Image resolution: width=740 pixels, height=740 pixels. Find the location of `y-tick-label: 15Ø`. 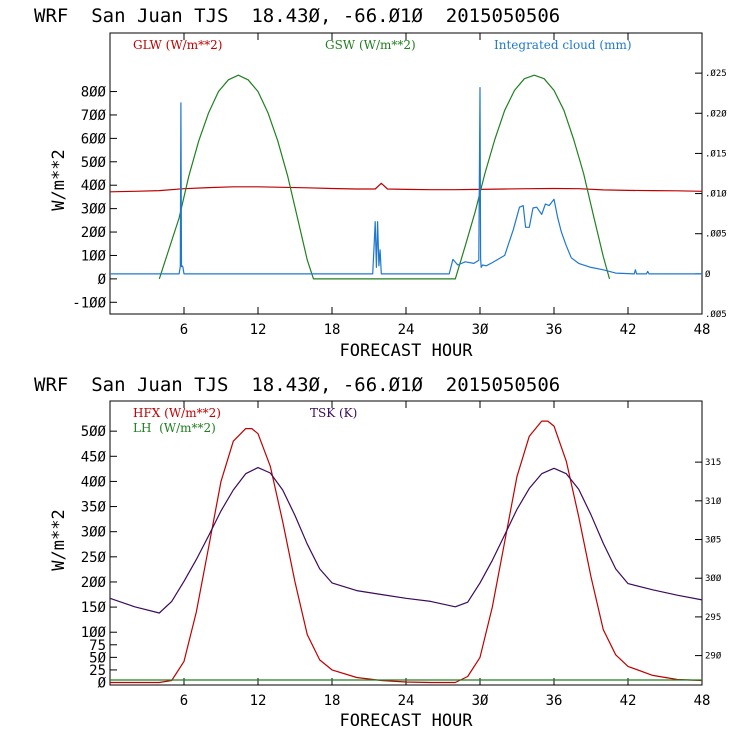

y-tick-label: 15Ø is located at coordinates (94, 608).